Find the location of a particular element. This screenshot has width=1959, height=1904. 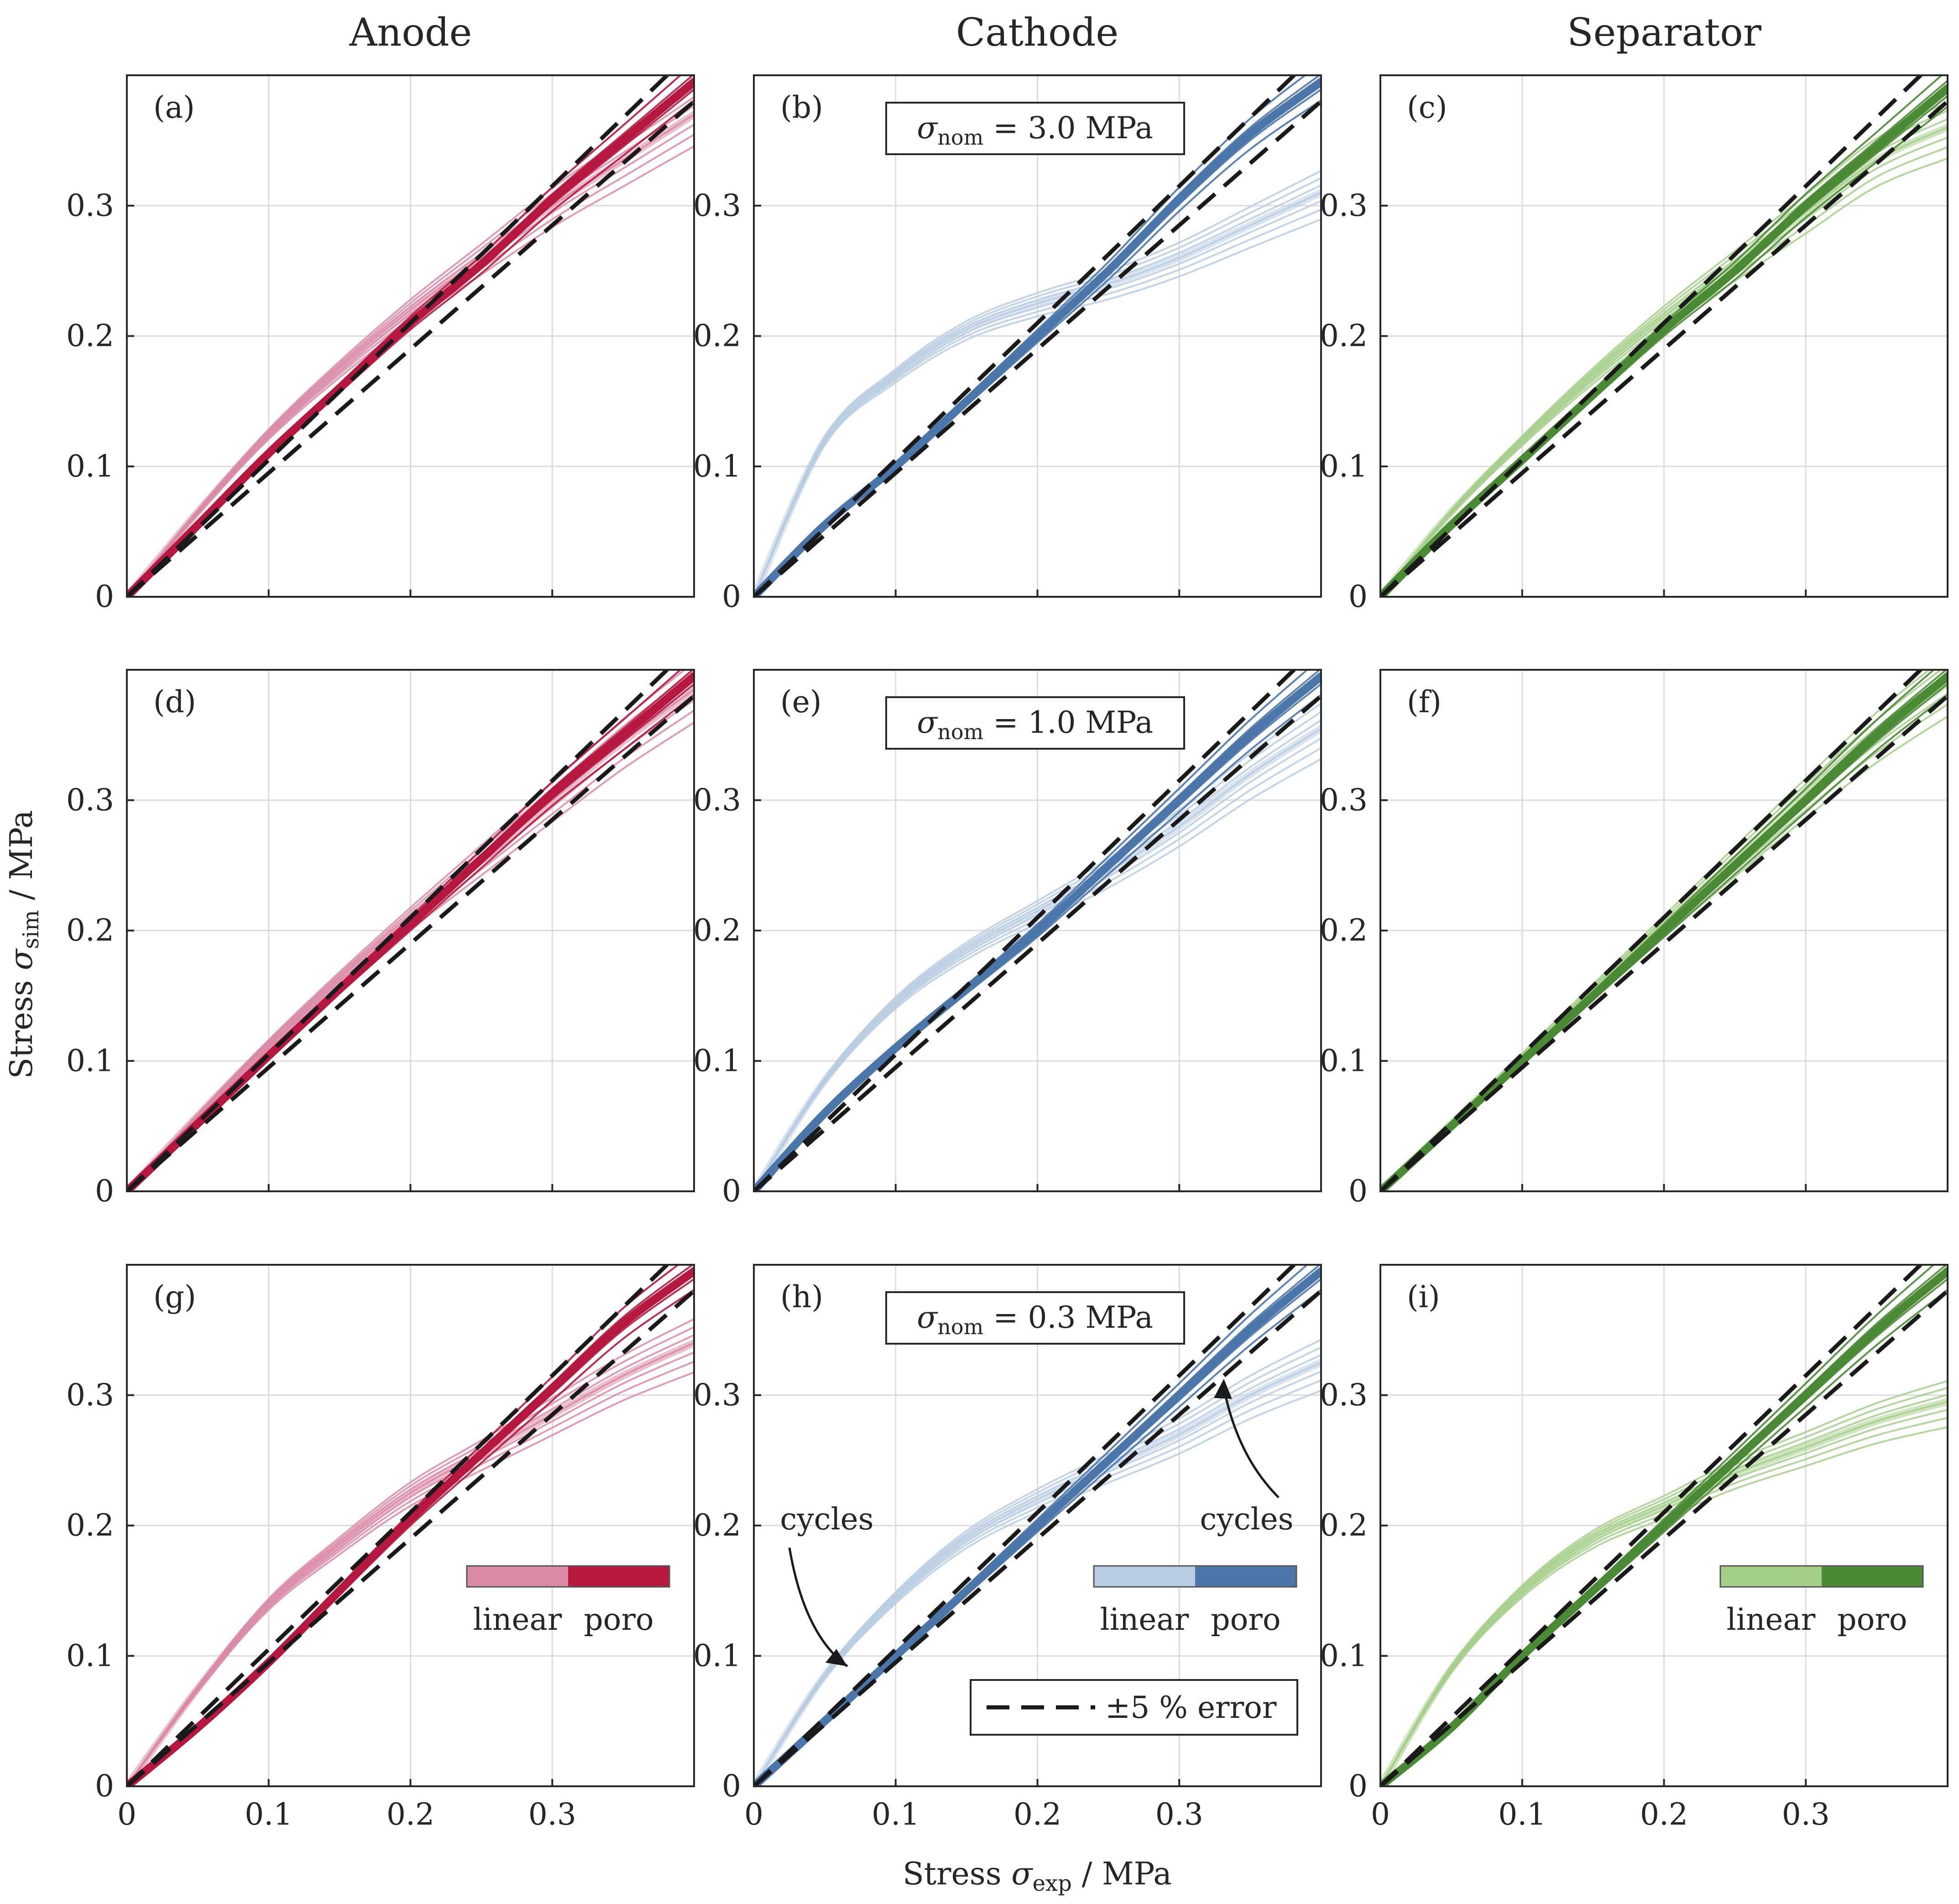

panel-label: (b) is located at coordinates (801, 107).